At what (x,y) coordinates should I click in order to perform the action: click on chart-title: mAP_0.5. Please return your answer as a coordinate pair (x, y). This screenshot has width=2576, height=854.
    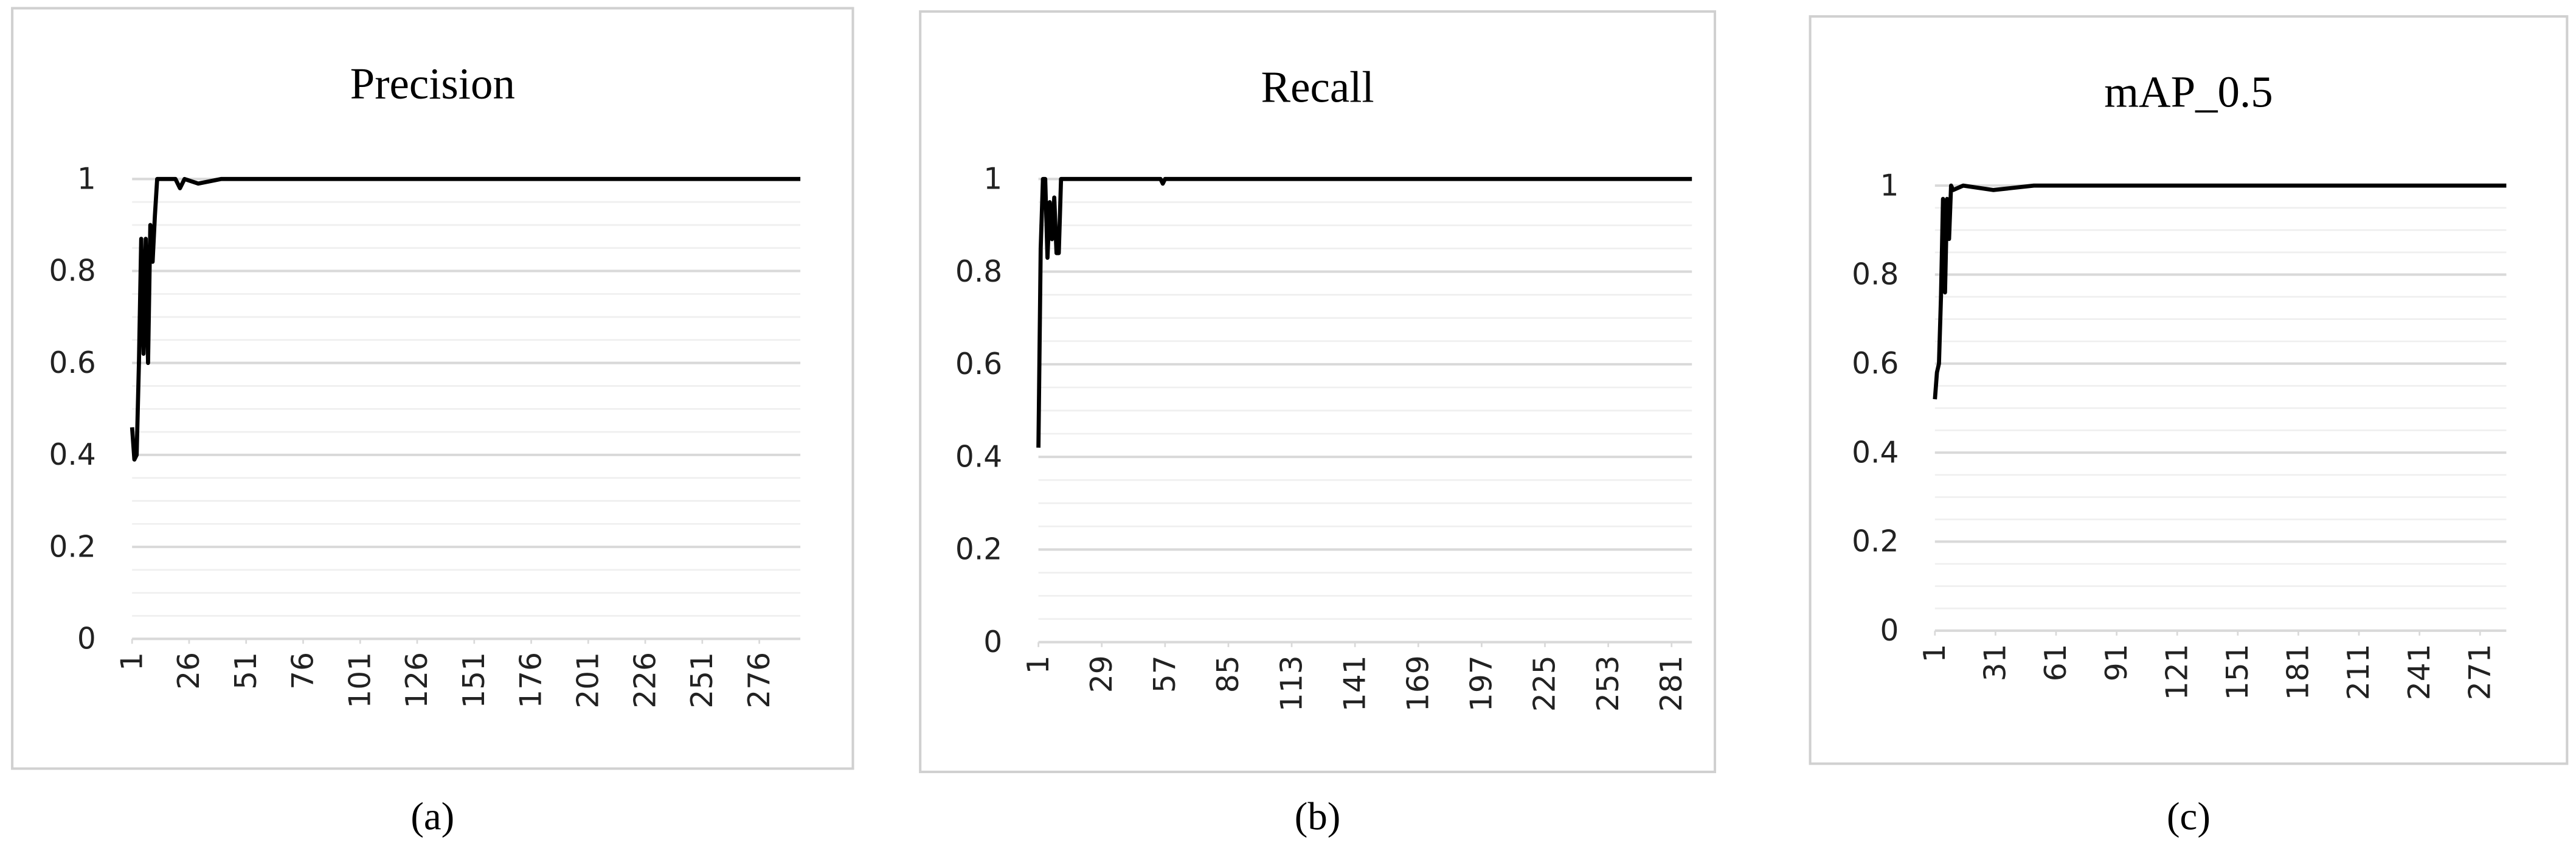
    Looking at the image, I should click on (2188, 92).